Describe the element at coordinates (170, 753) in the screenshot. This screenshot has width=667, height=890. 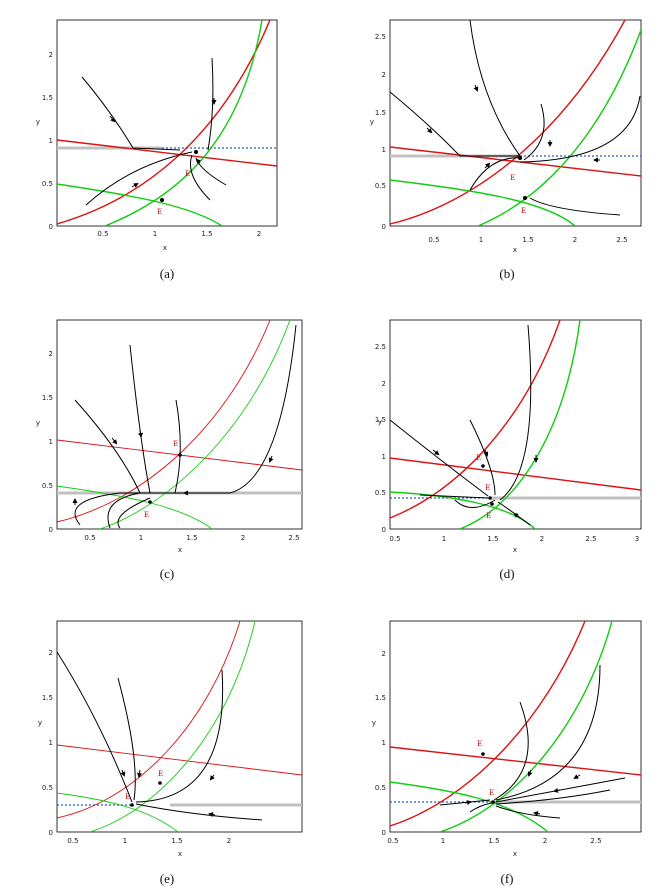
I see `panel-e: E E 0.5 1 1.5 2 0 0.5 1 1.5 2 x y (e)` at that location.